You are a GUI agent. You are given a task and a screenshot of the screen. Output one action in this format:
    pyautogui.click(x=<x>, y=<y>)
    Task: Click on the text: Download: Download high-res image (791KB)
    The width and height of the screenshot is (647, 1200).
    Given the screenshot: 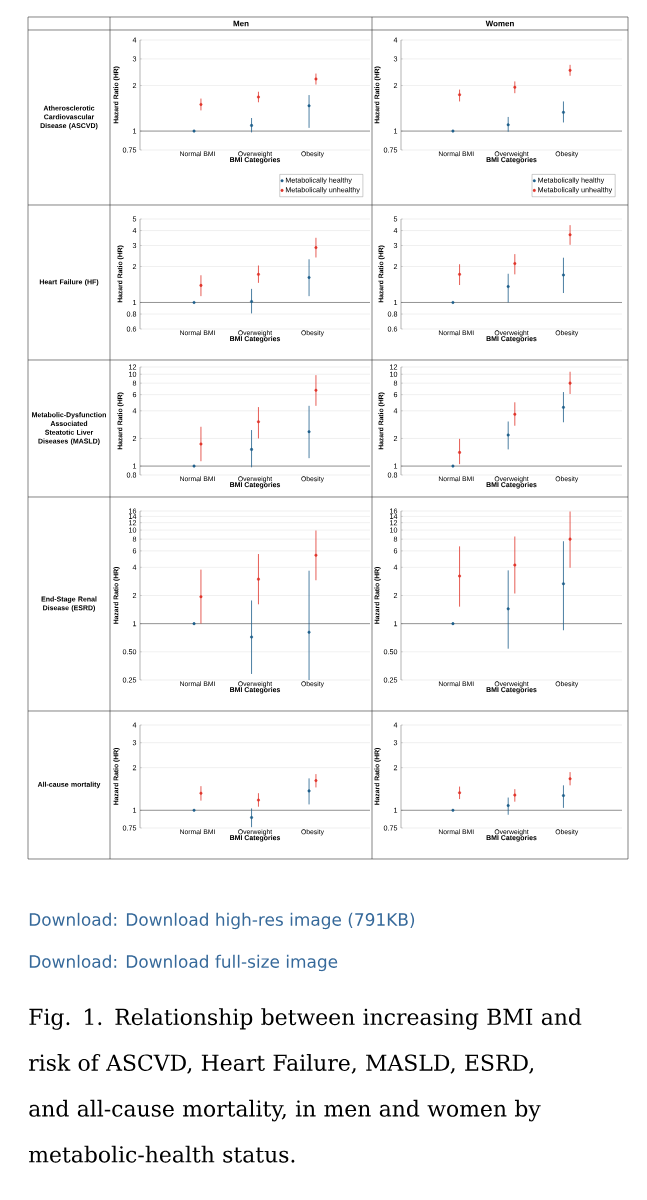 What is the action you would take?
    pyautogui.click(x=222, y=921)
    